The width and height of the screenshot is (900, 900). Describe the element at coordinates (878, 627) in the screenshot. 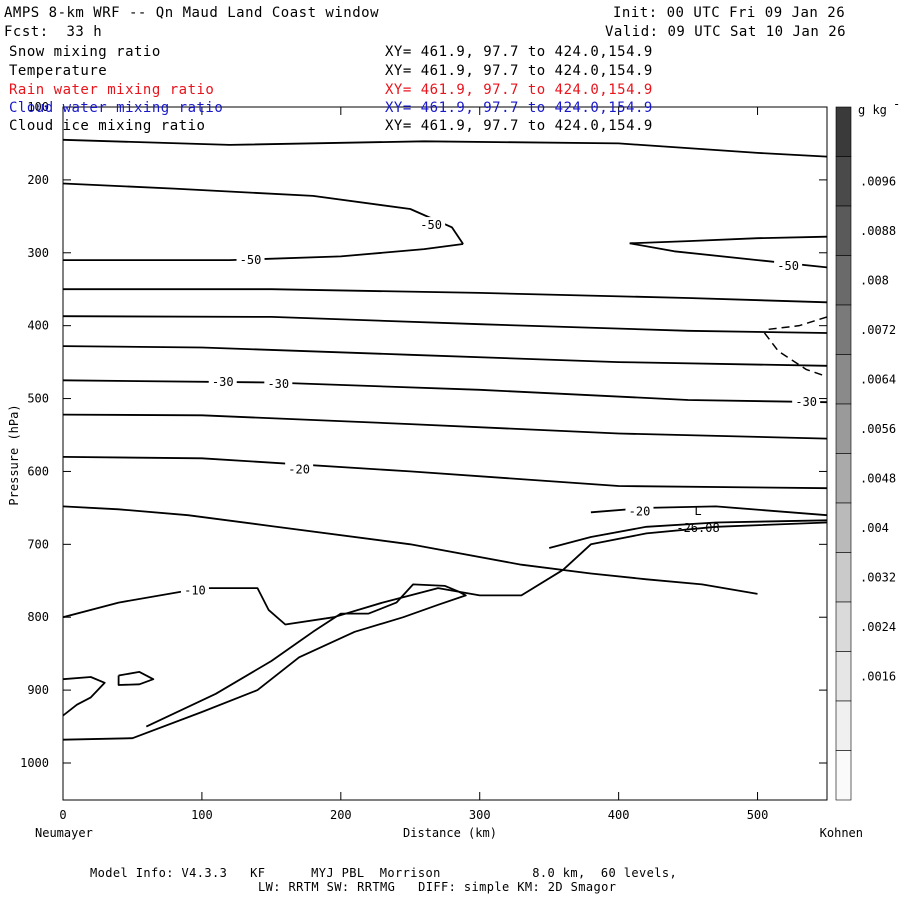

I see `colorbar-label: .0024` at that location.